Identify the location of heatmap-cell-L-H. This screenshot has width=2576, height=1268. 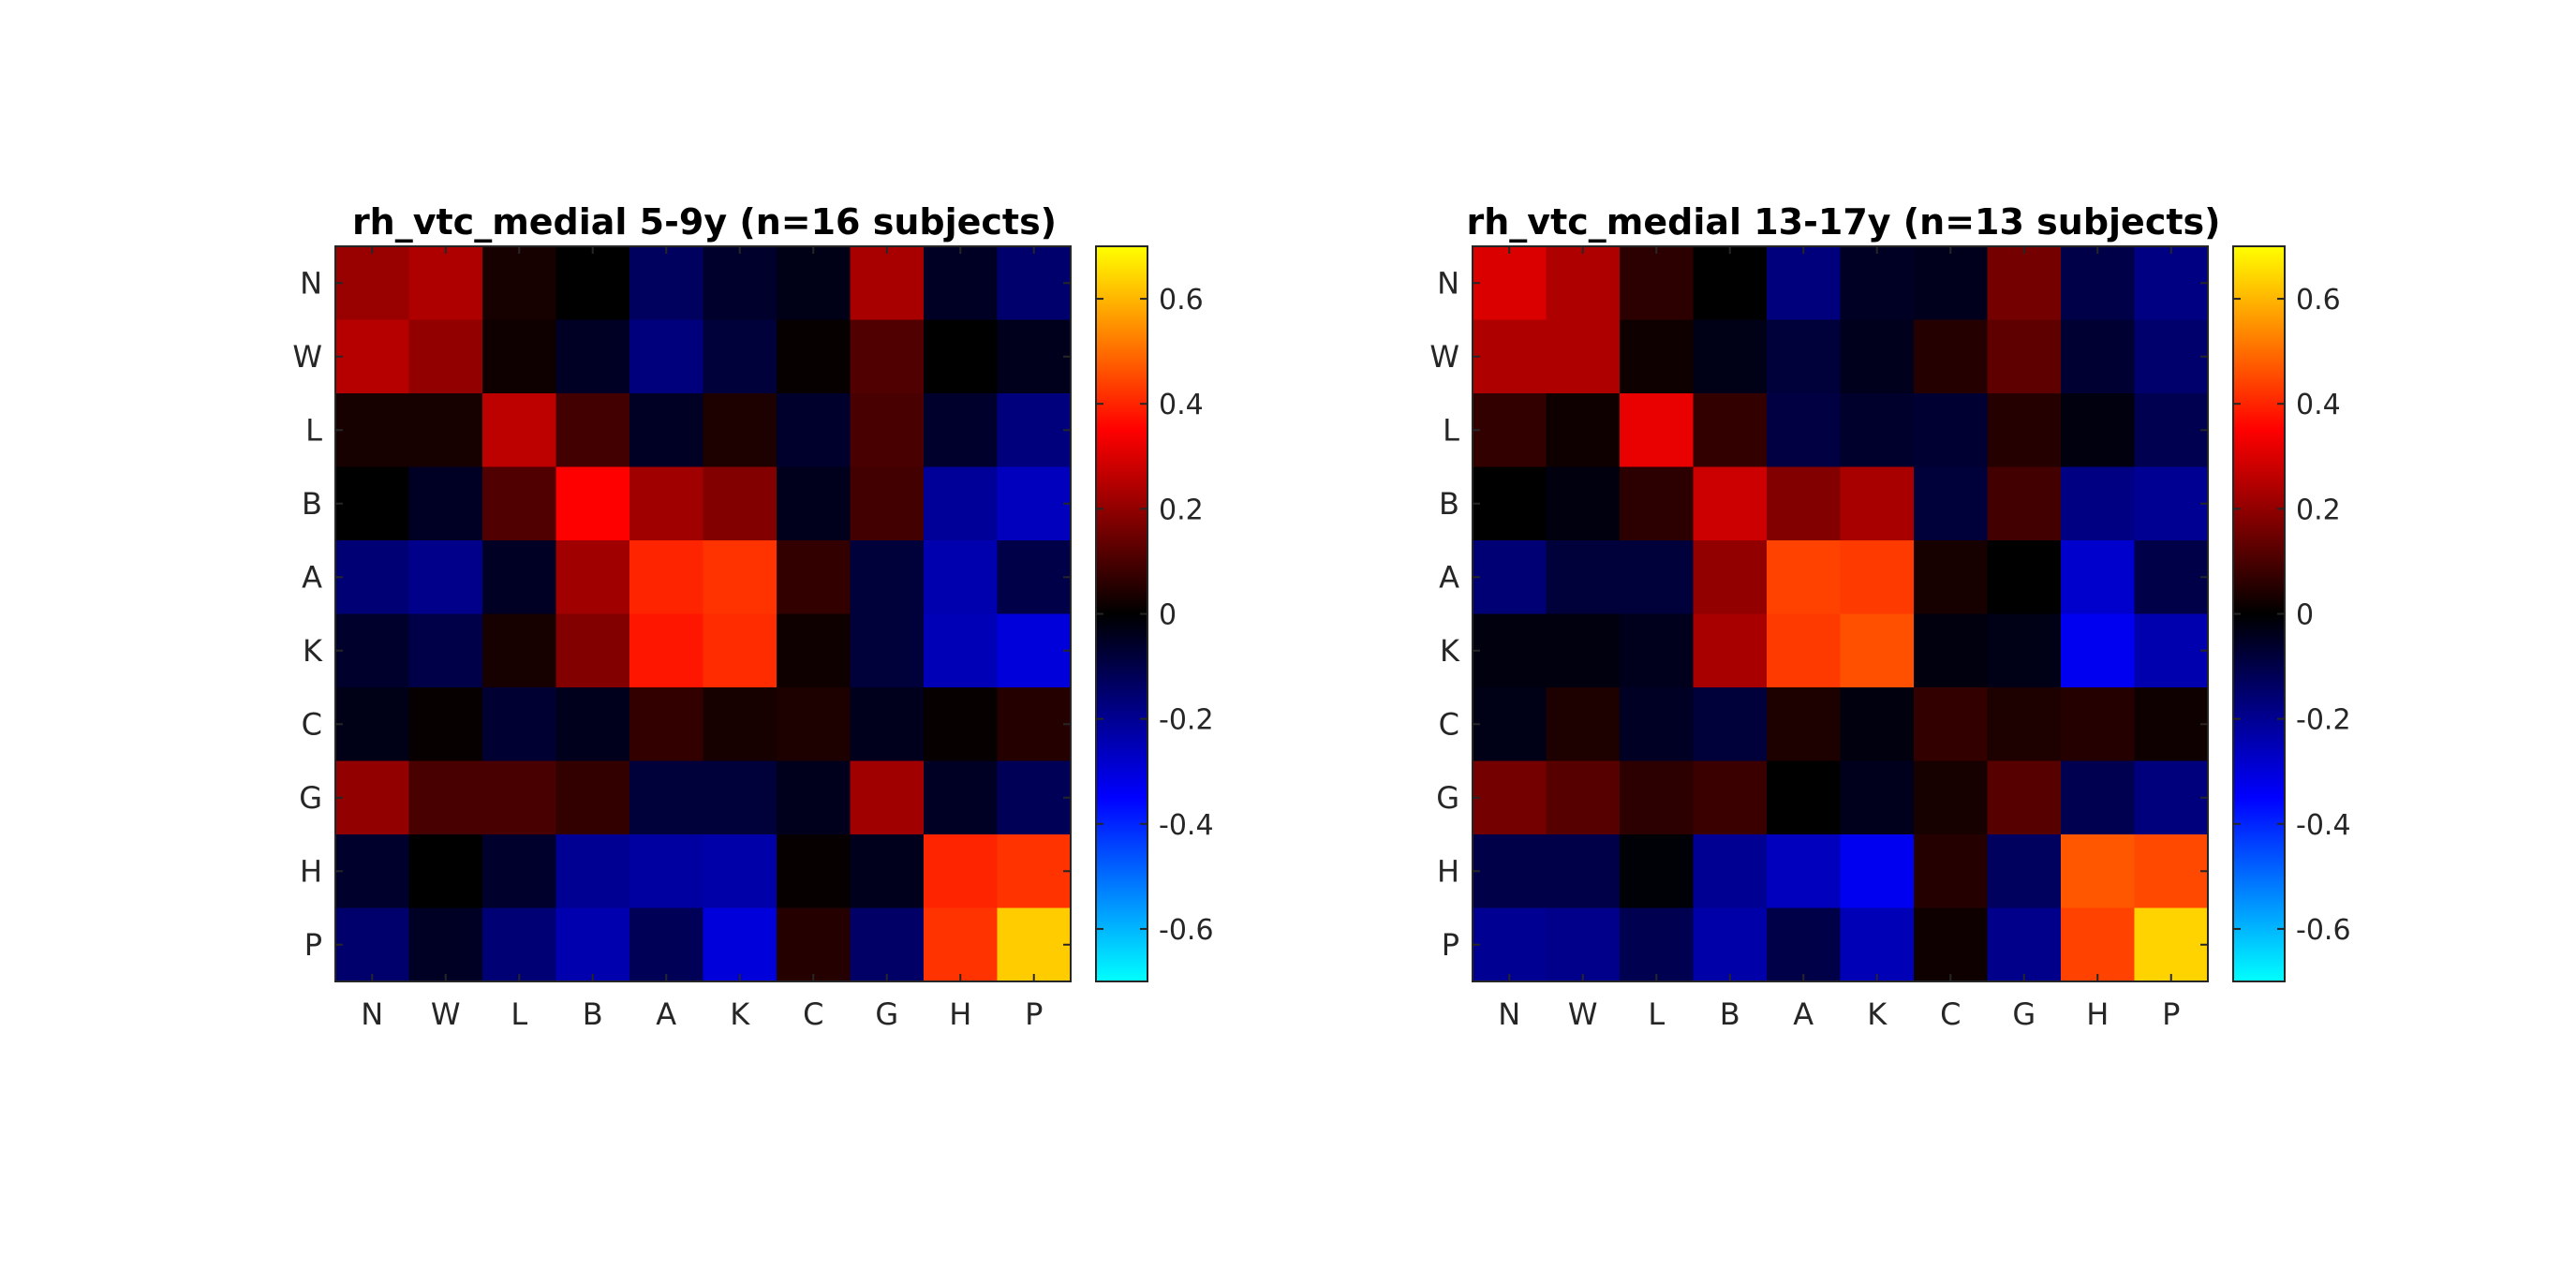
(2098, 430).